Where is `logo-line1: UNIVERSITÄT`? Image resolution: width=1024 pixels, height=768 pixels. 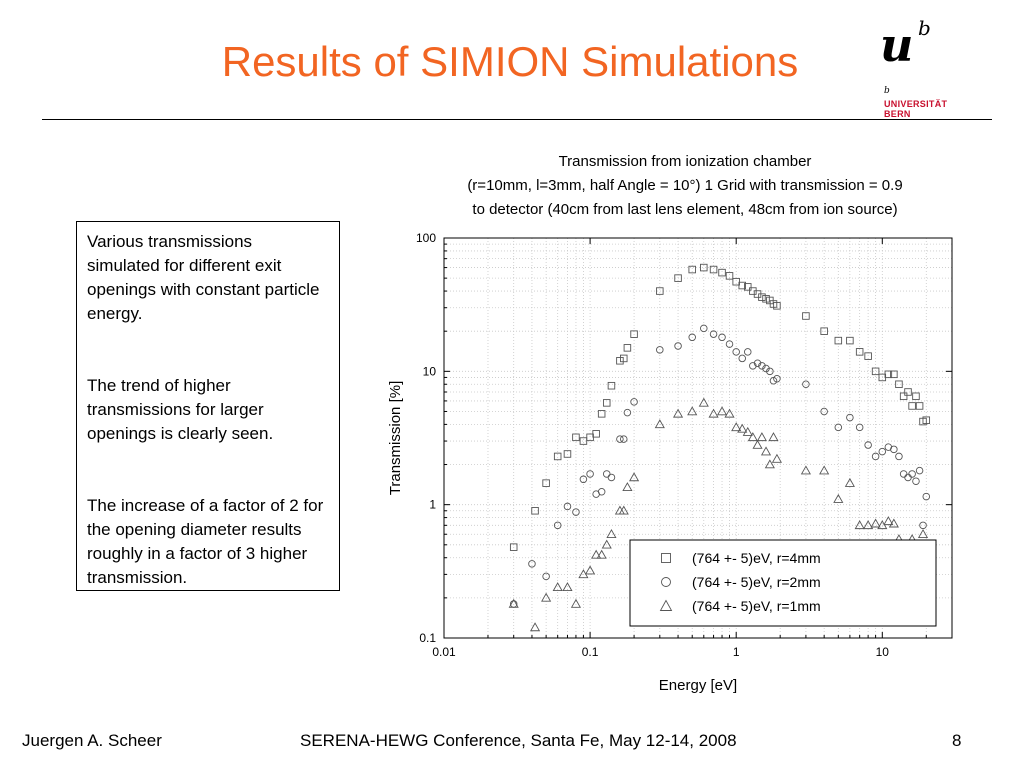
logo-line1: UNIVERSITÄT is located at coordinates (916, 104).